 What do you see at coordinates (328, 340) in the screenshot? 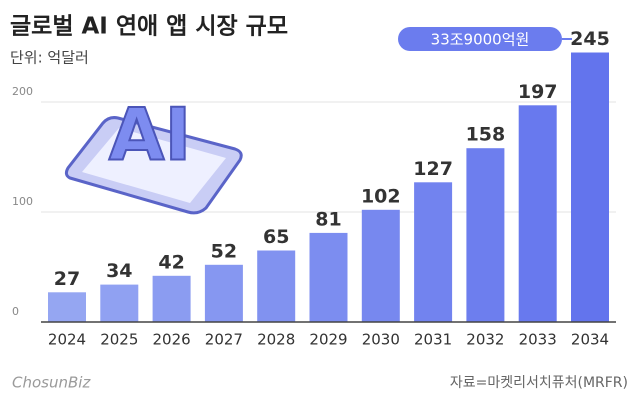
I see `x-tick-label: 2029` at bounding box center [328, 340].